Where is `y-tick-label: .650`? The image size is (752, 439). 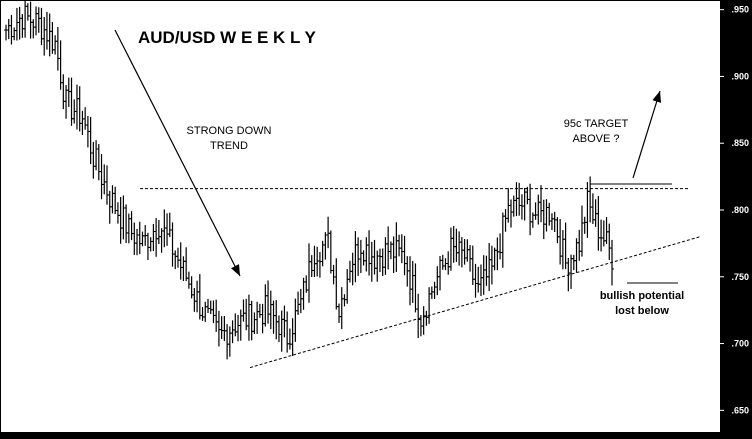 y-tick-label: .650 is located at coordinates (740, 410).